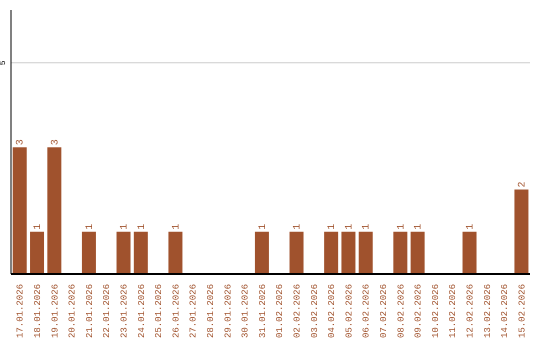 The image size is (540, 340). I want to click on x-tick-label: 06.02.2026, so click(367, 311).